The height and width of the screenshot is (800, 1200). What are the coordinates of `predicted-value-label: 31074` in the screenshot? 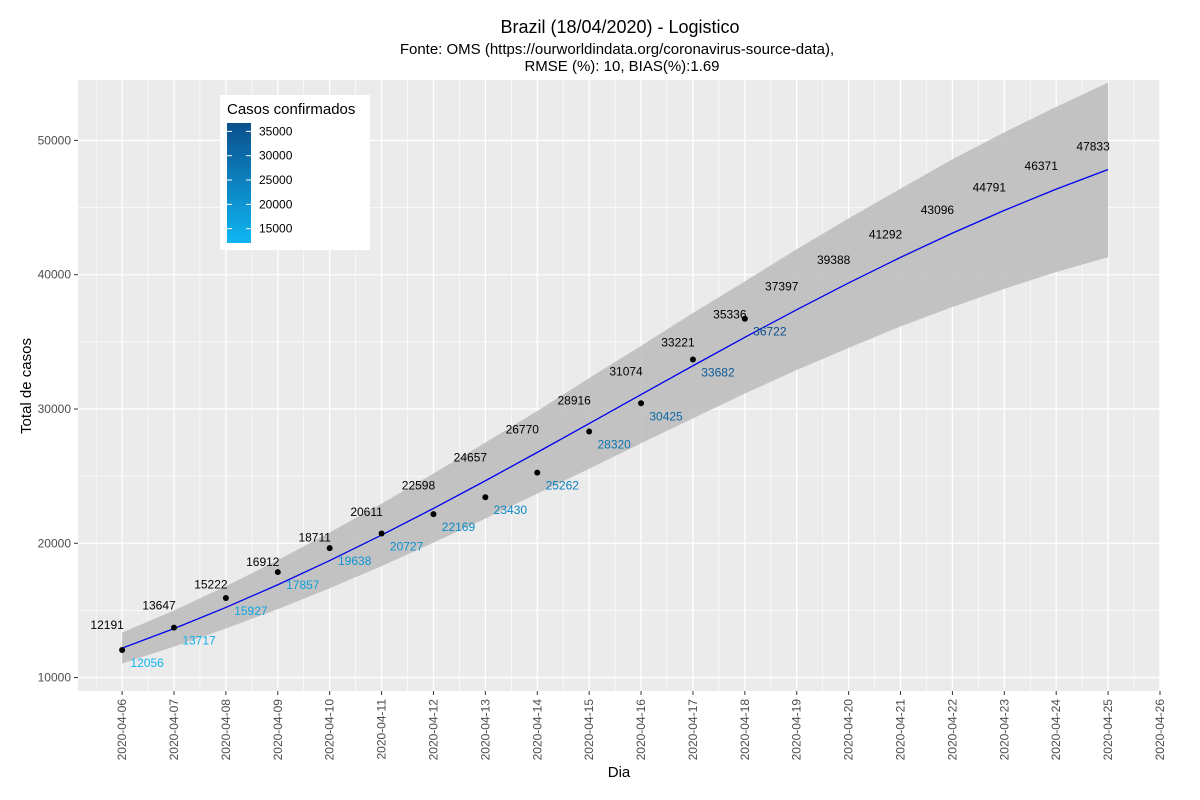 It's located at (626, 372).